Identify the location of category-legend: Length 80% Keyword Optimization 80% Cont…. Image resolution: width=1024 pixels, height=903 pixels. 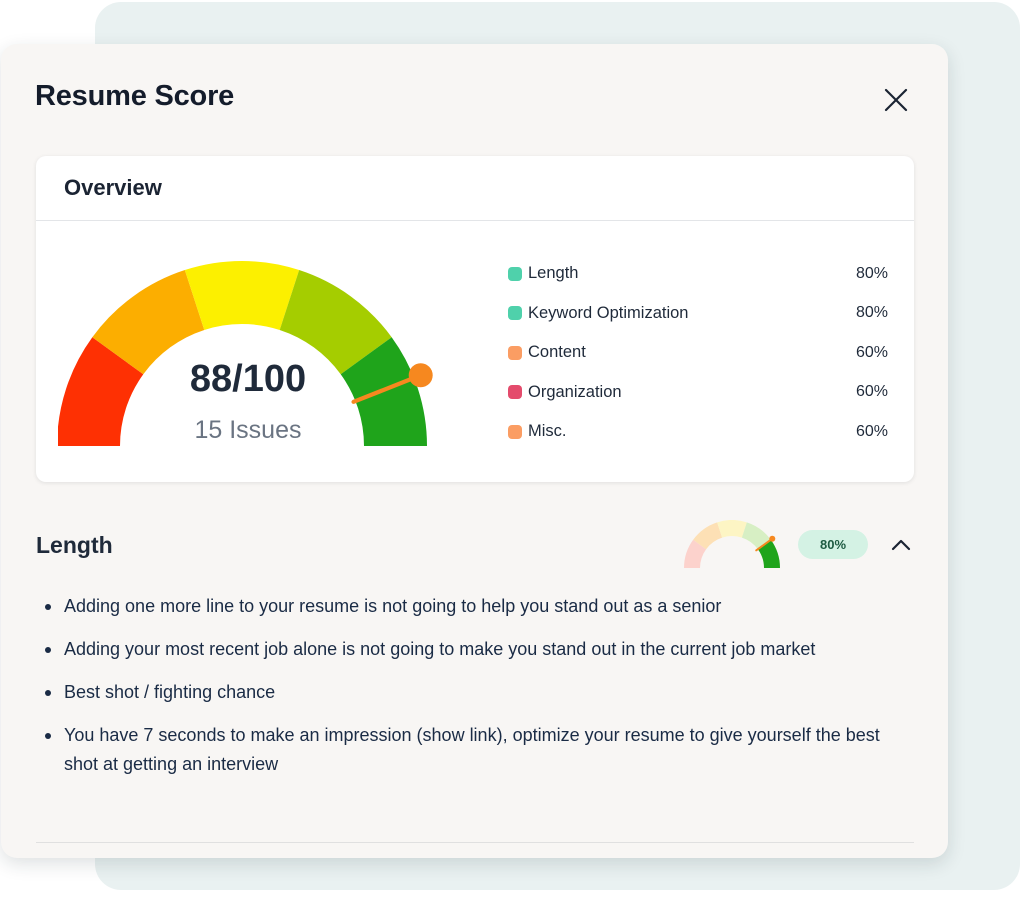
(698, 353).